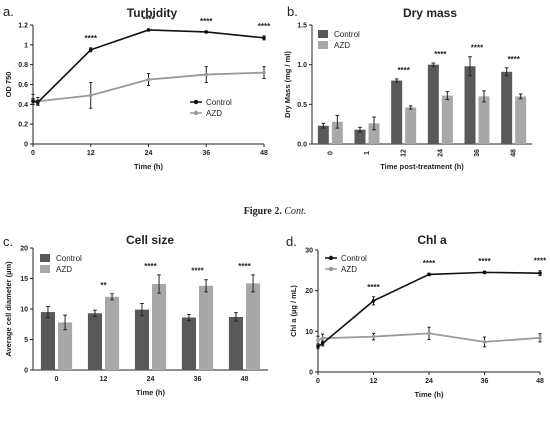  I want to click on y-axis-label: Chl a (µg / mL), so click(293, 311).